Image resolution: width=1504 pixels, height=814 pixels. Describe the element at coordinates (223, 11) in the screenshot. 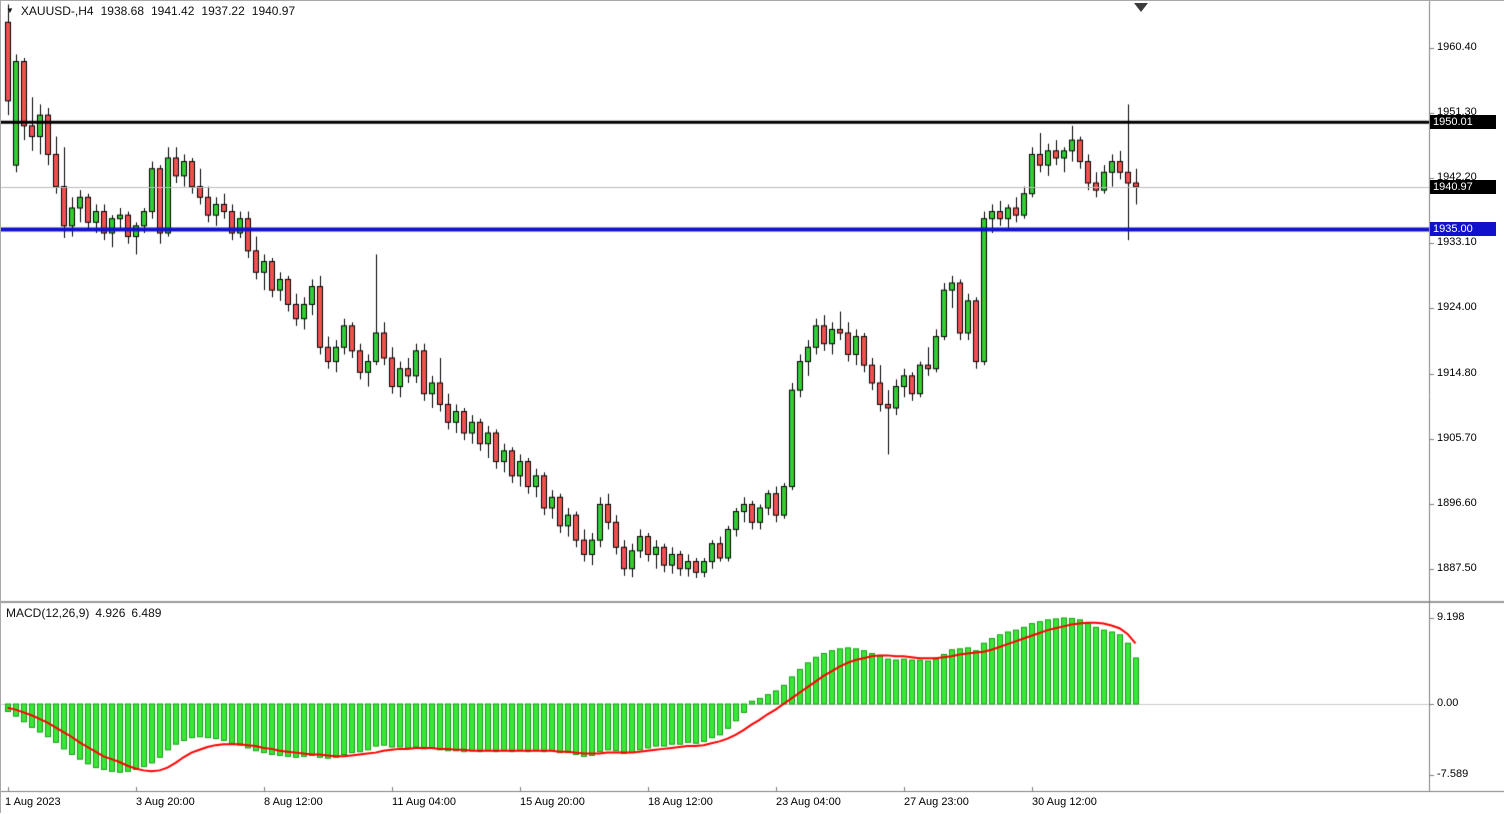

I see `ohlc-low: 1937.22` at that location.